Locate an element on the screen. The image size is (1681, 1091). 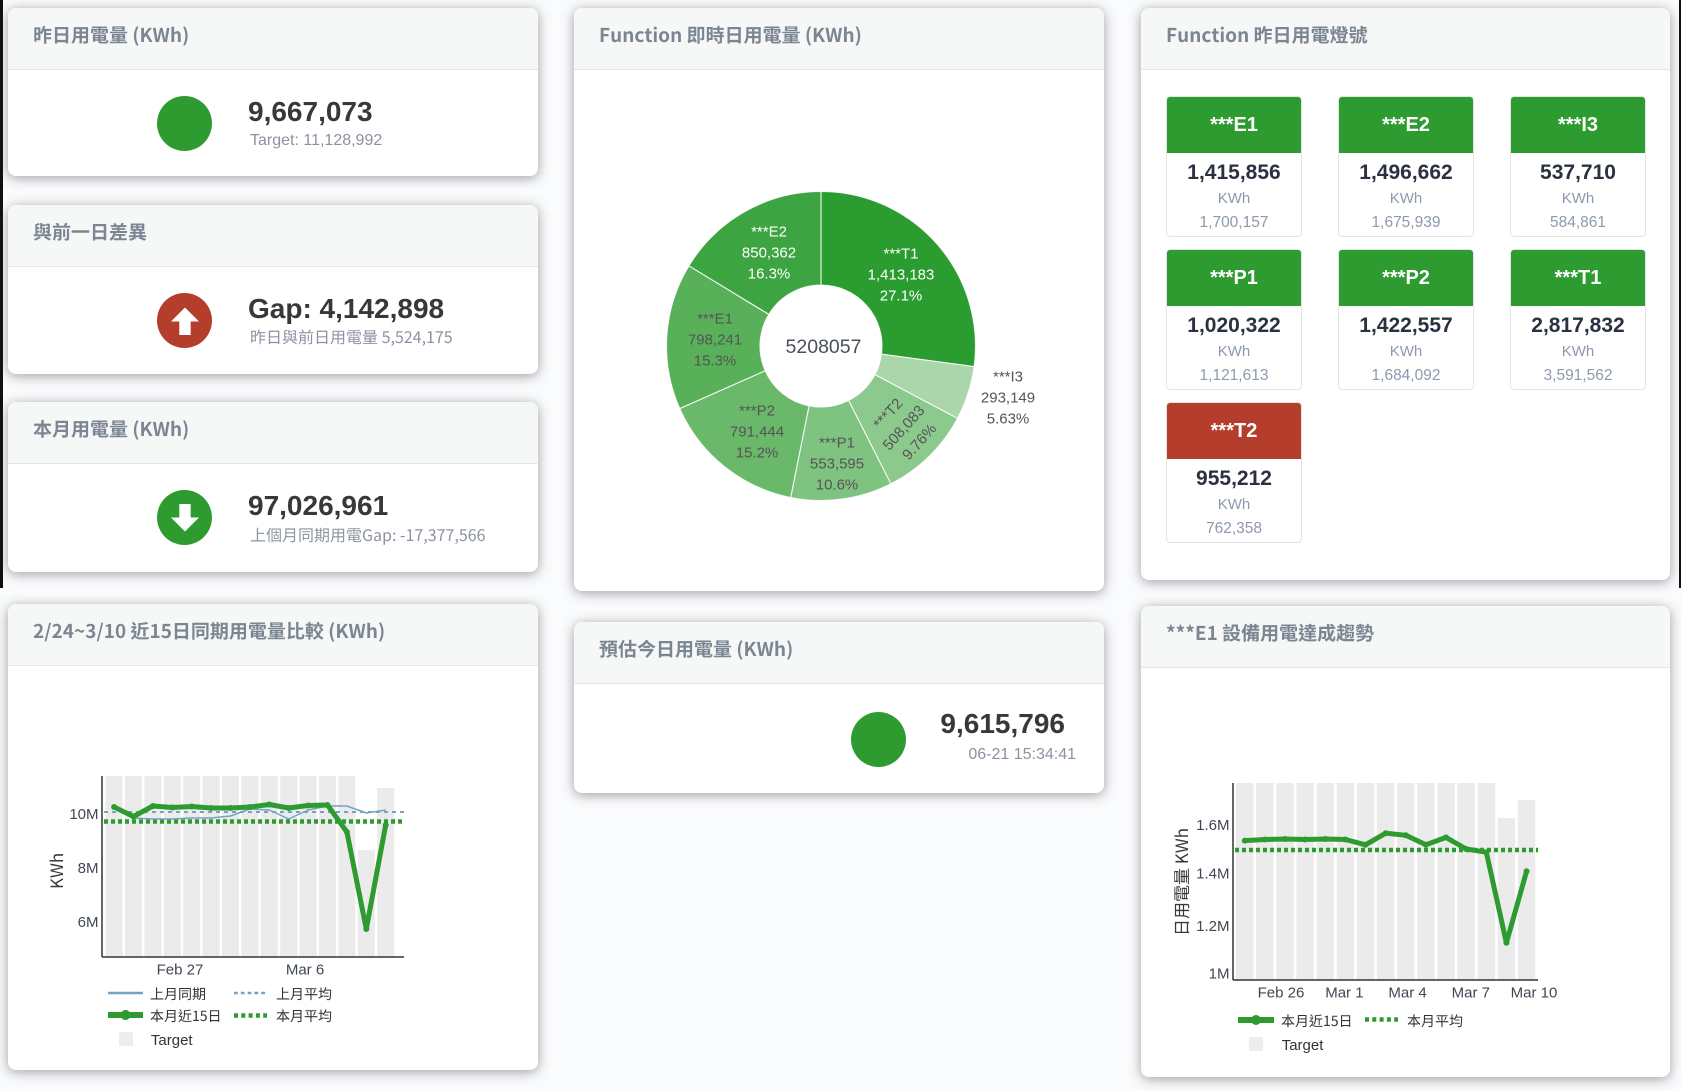
svg-text: Mar 4 is located at coordinates (1407, 993).